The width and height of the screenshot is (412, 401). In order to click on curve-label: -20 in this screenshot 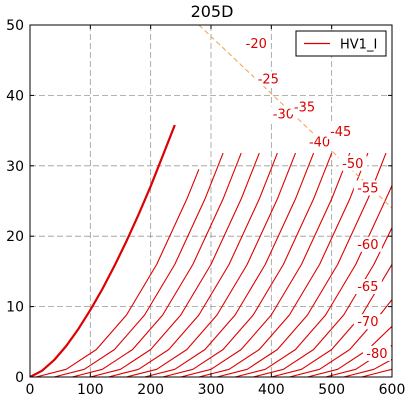, I will do `click(256, 44)`.